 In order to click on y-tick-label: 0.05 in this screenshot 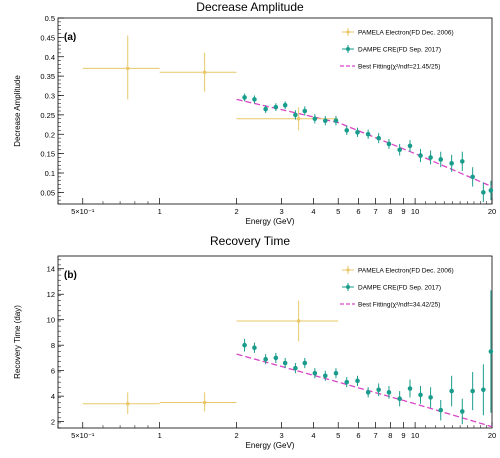, I will do `click(47, 192)`.